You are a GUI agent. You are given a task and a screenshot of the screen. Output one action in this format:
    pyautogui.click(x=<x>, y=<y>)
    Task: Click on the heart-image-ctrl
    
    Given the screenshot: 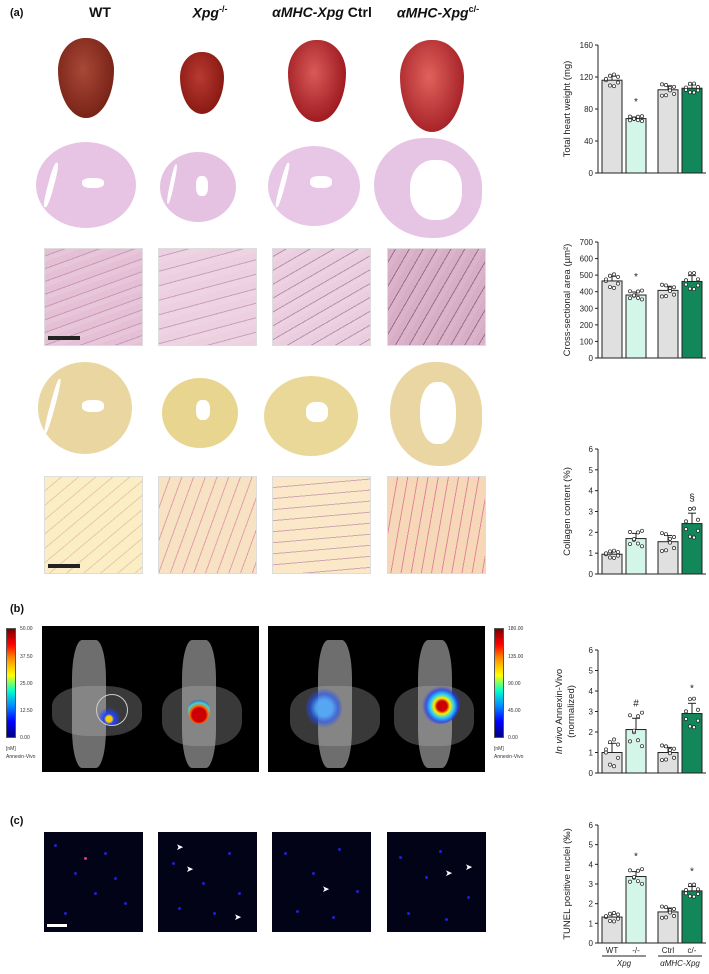 What is the action you would take?
    pyautogui.click(x=317, y=81)
    